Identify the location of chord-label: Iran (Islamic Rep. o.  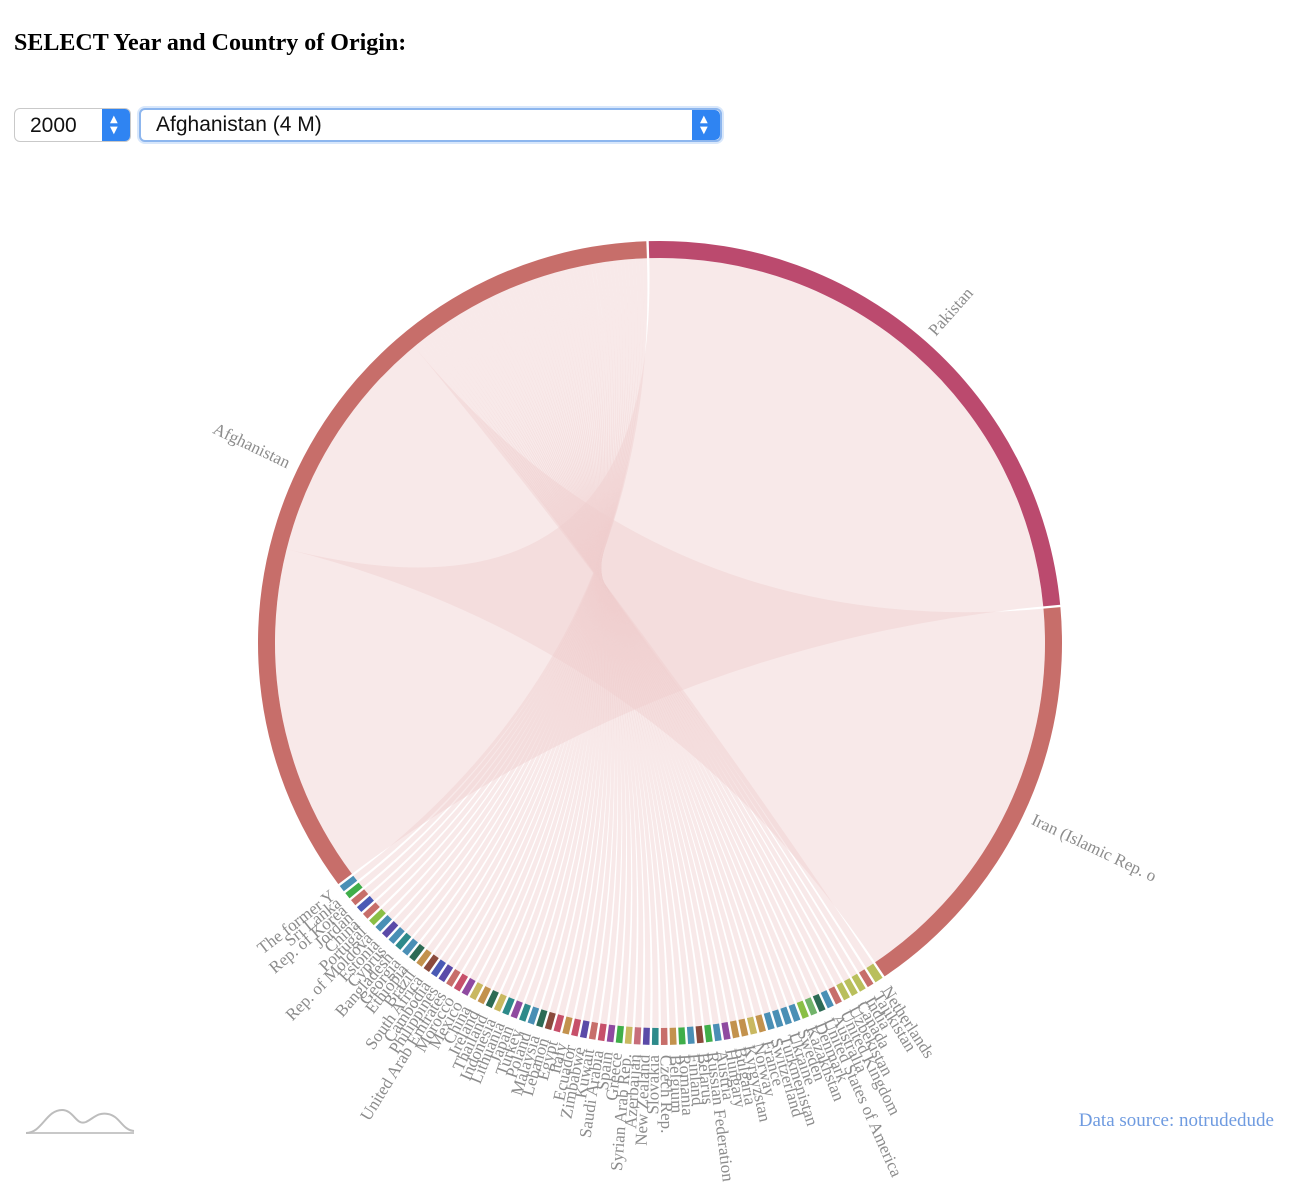
(1094, 848).